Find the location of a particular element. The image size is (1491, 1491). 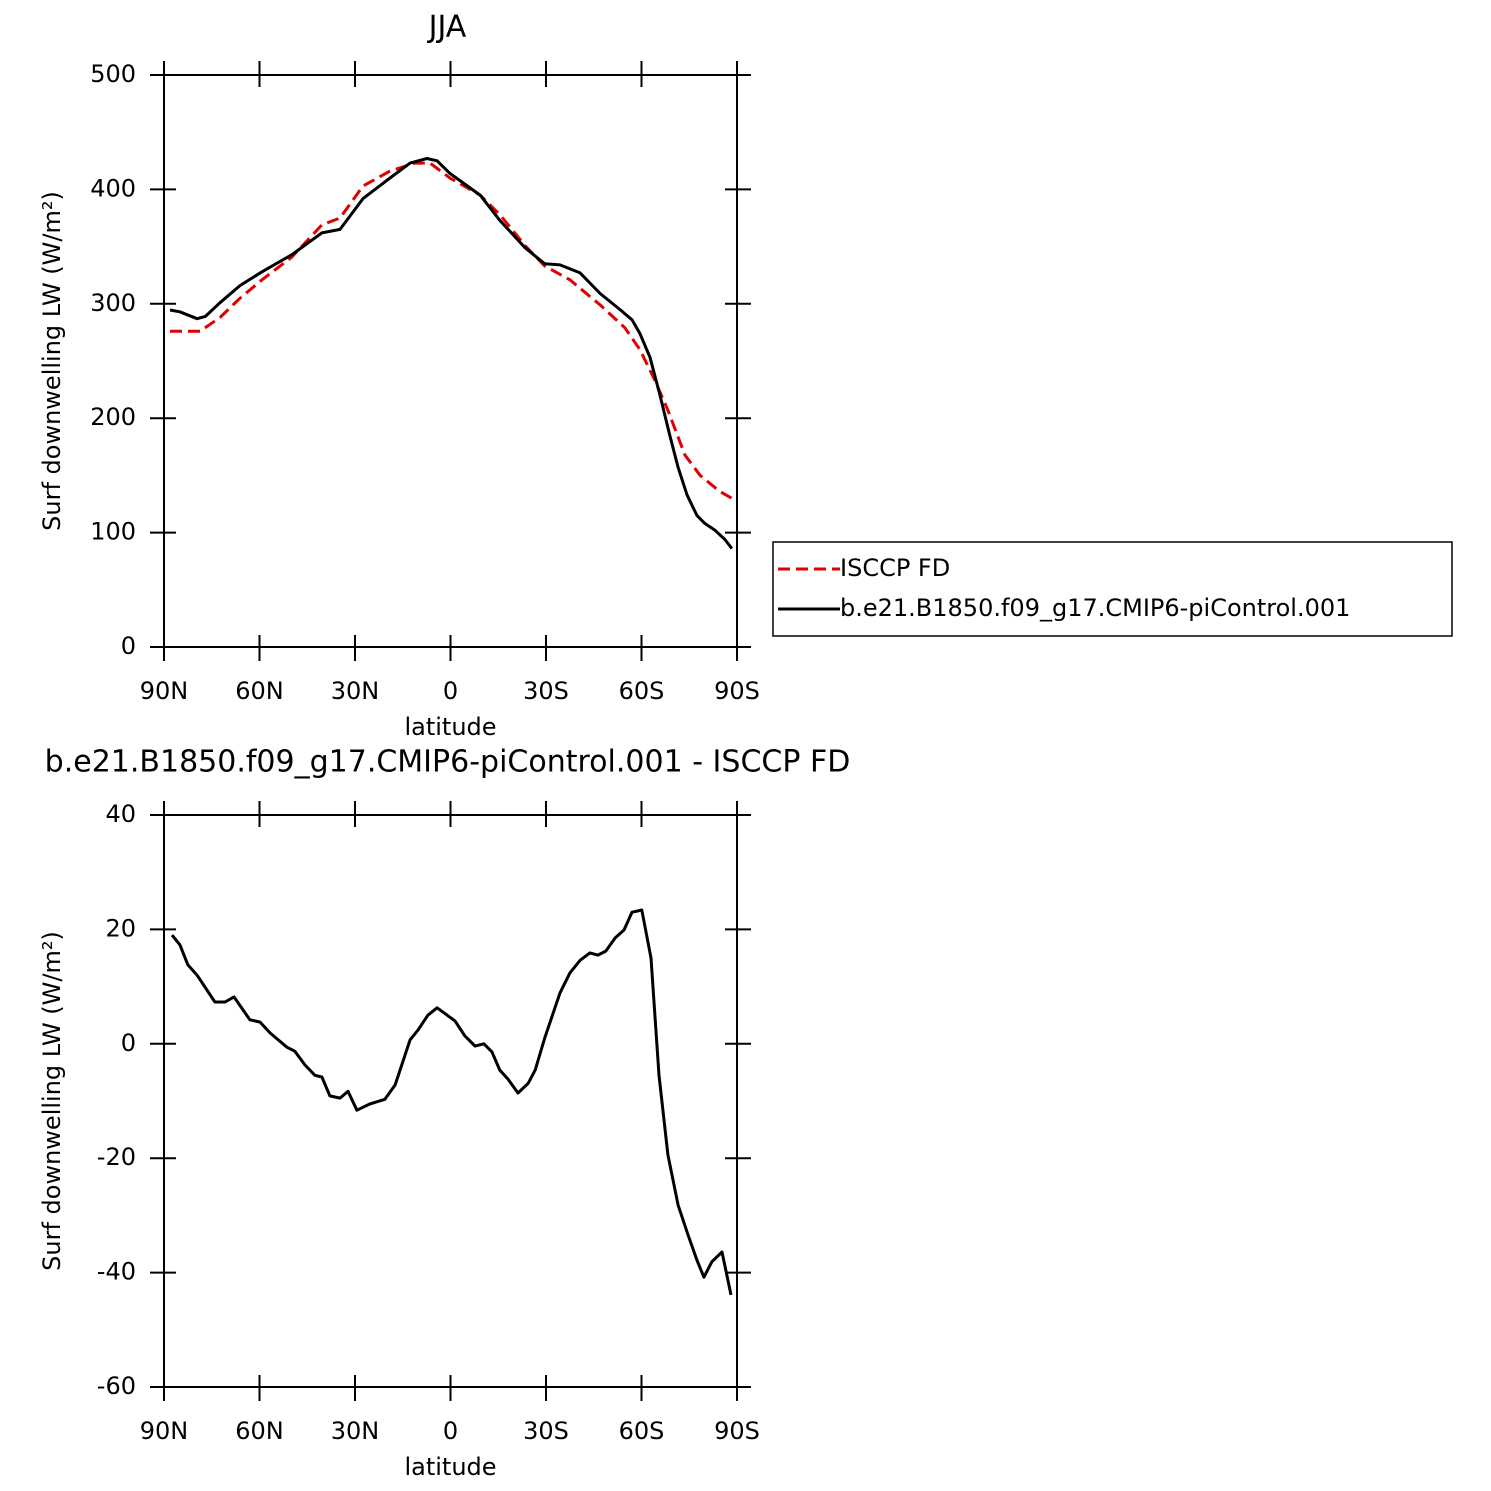

y-tick-label: 100 is located at coordinates (113, 532).